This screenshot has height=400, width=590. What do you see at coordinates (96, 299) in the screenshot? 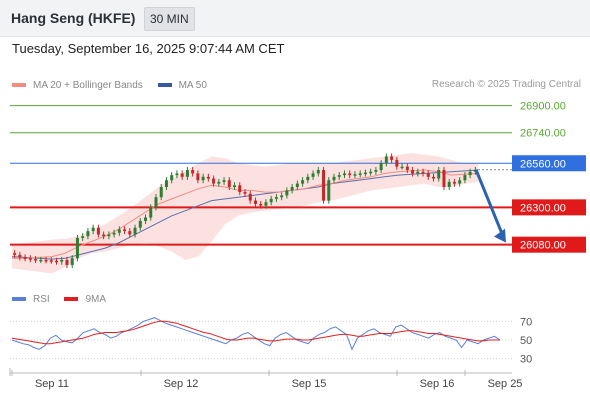
I see `legend-label-9ma: 9MA` at bounding box center [96, 299].